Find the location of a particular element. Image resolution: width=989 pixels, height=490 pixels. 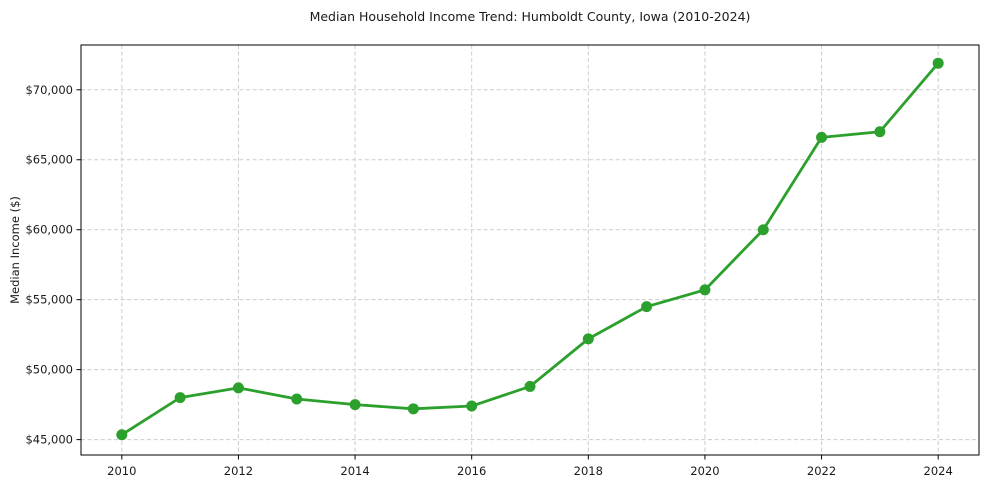

x-tick-label: 2024 is located at coordinates (938, 471).